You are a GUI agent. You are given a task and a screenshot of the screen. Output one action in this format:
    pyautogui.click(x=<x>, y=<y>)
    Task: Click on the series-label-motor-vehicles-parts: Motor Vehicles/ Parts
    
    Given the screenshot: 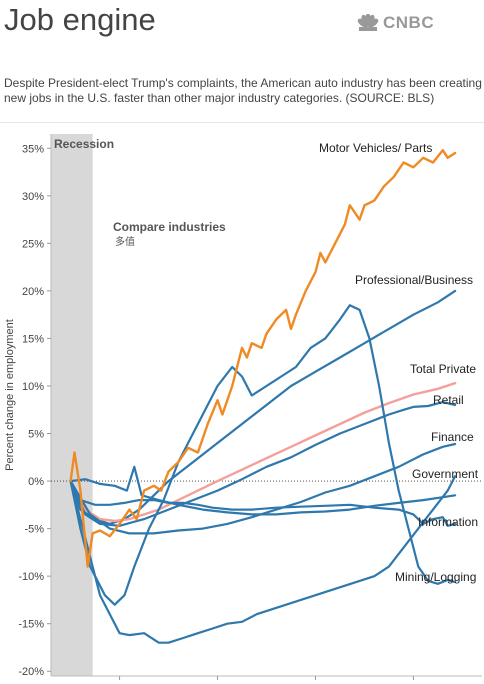 What is the action you would take?
    pyautogui.click(x=375, y=148)
    